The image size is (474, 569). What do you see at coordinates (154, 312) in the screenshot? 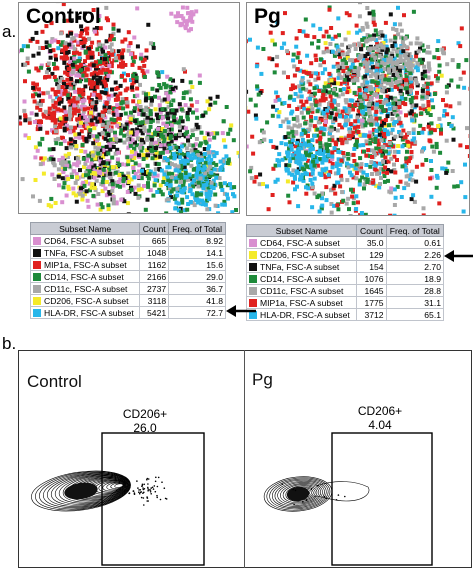
I see `count-cell: 5421` at bounding box center [154, 312].